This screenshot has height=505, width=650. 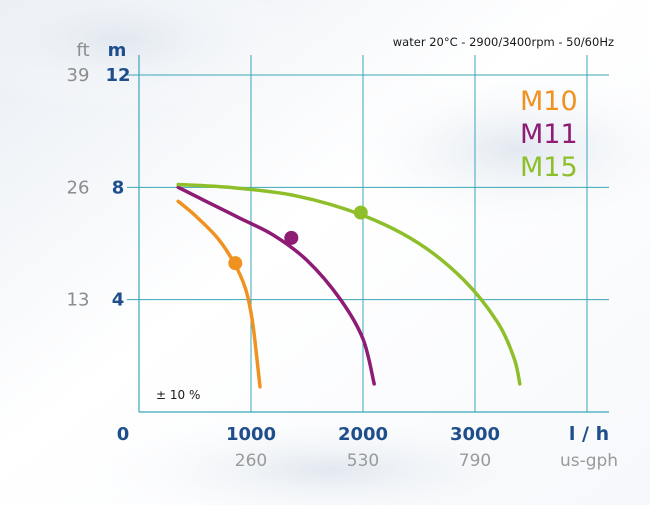 What do you see at coordinates (117, 75) in the screenshot?
I see `y-tick-label-primary-3: 12` at bounding box center [117, 75].